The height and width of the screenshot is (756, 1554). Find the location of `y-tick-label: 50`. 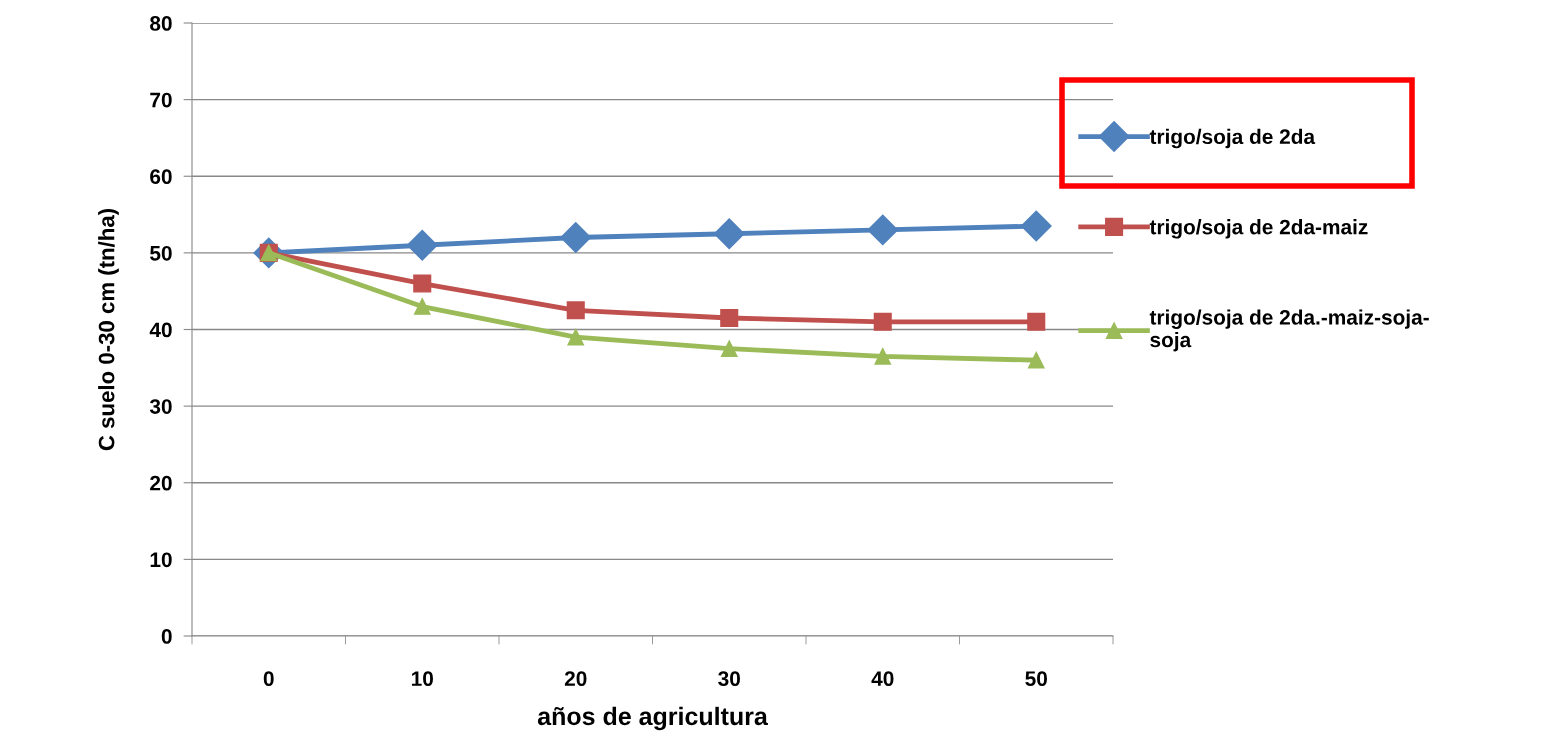

y-tick-label: 50 is located at coordinates (161, 253).